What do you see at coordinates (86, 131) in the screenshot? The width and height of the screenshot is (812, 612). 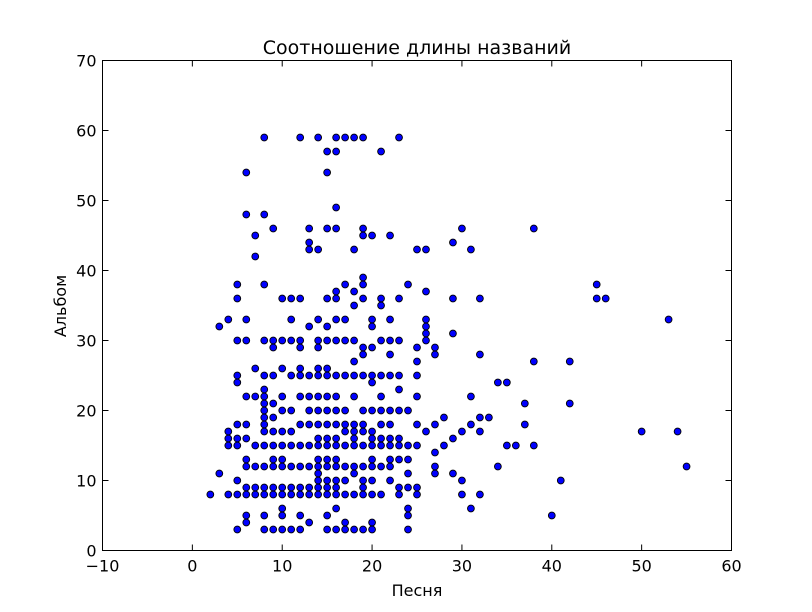 I see `y-tick-label: 60` at bounding box center [86, 131].